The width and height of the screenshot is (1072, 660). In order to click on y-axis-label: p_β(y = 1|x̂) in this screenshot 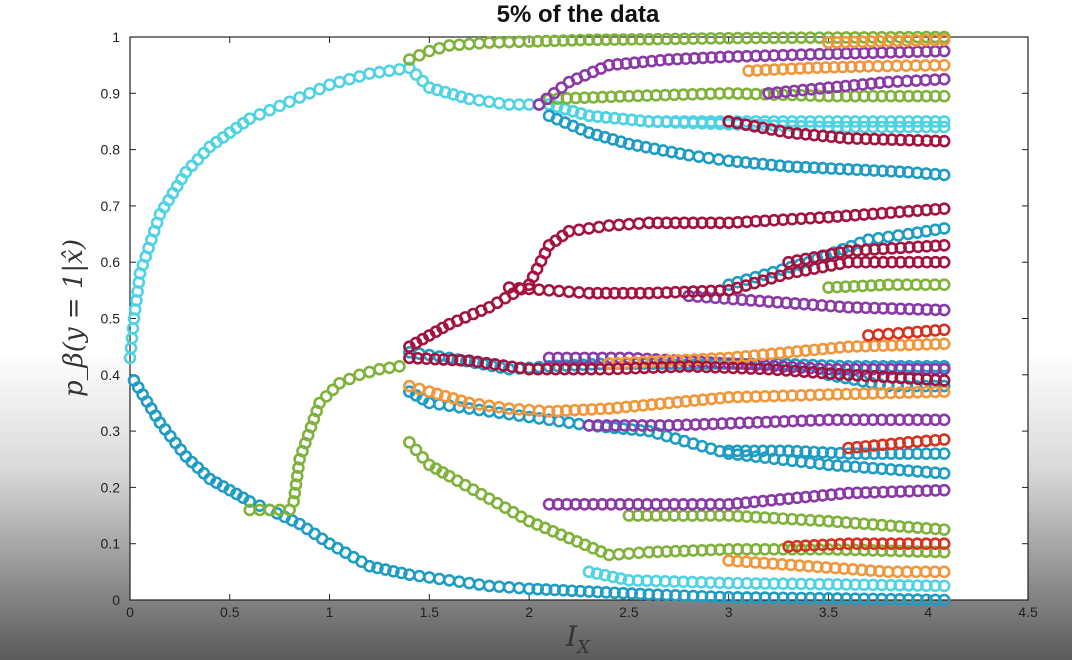, I will do `click(74, 318)`.